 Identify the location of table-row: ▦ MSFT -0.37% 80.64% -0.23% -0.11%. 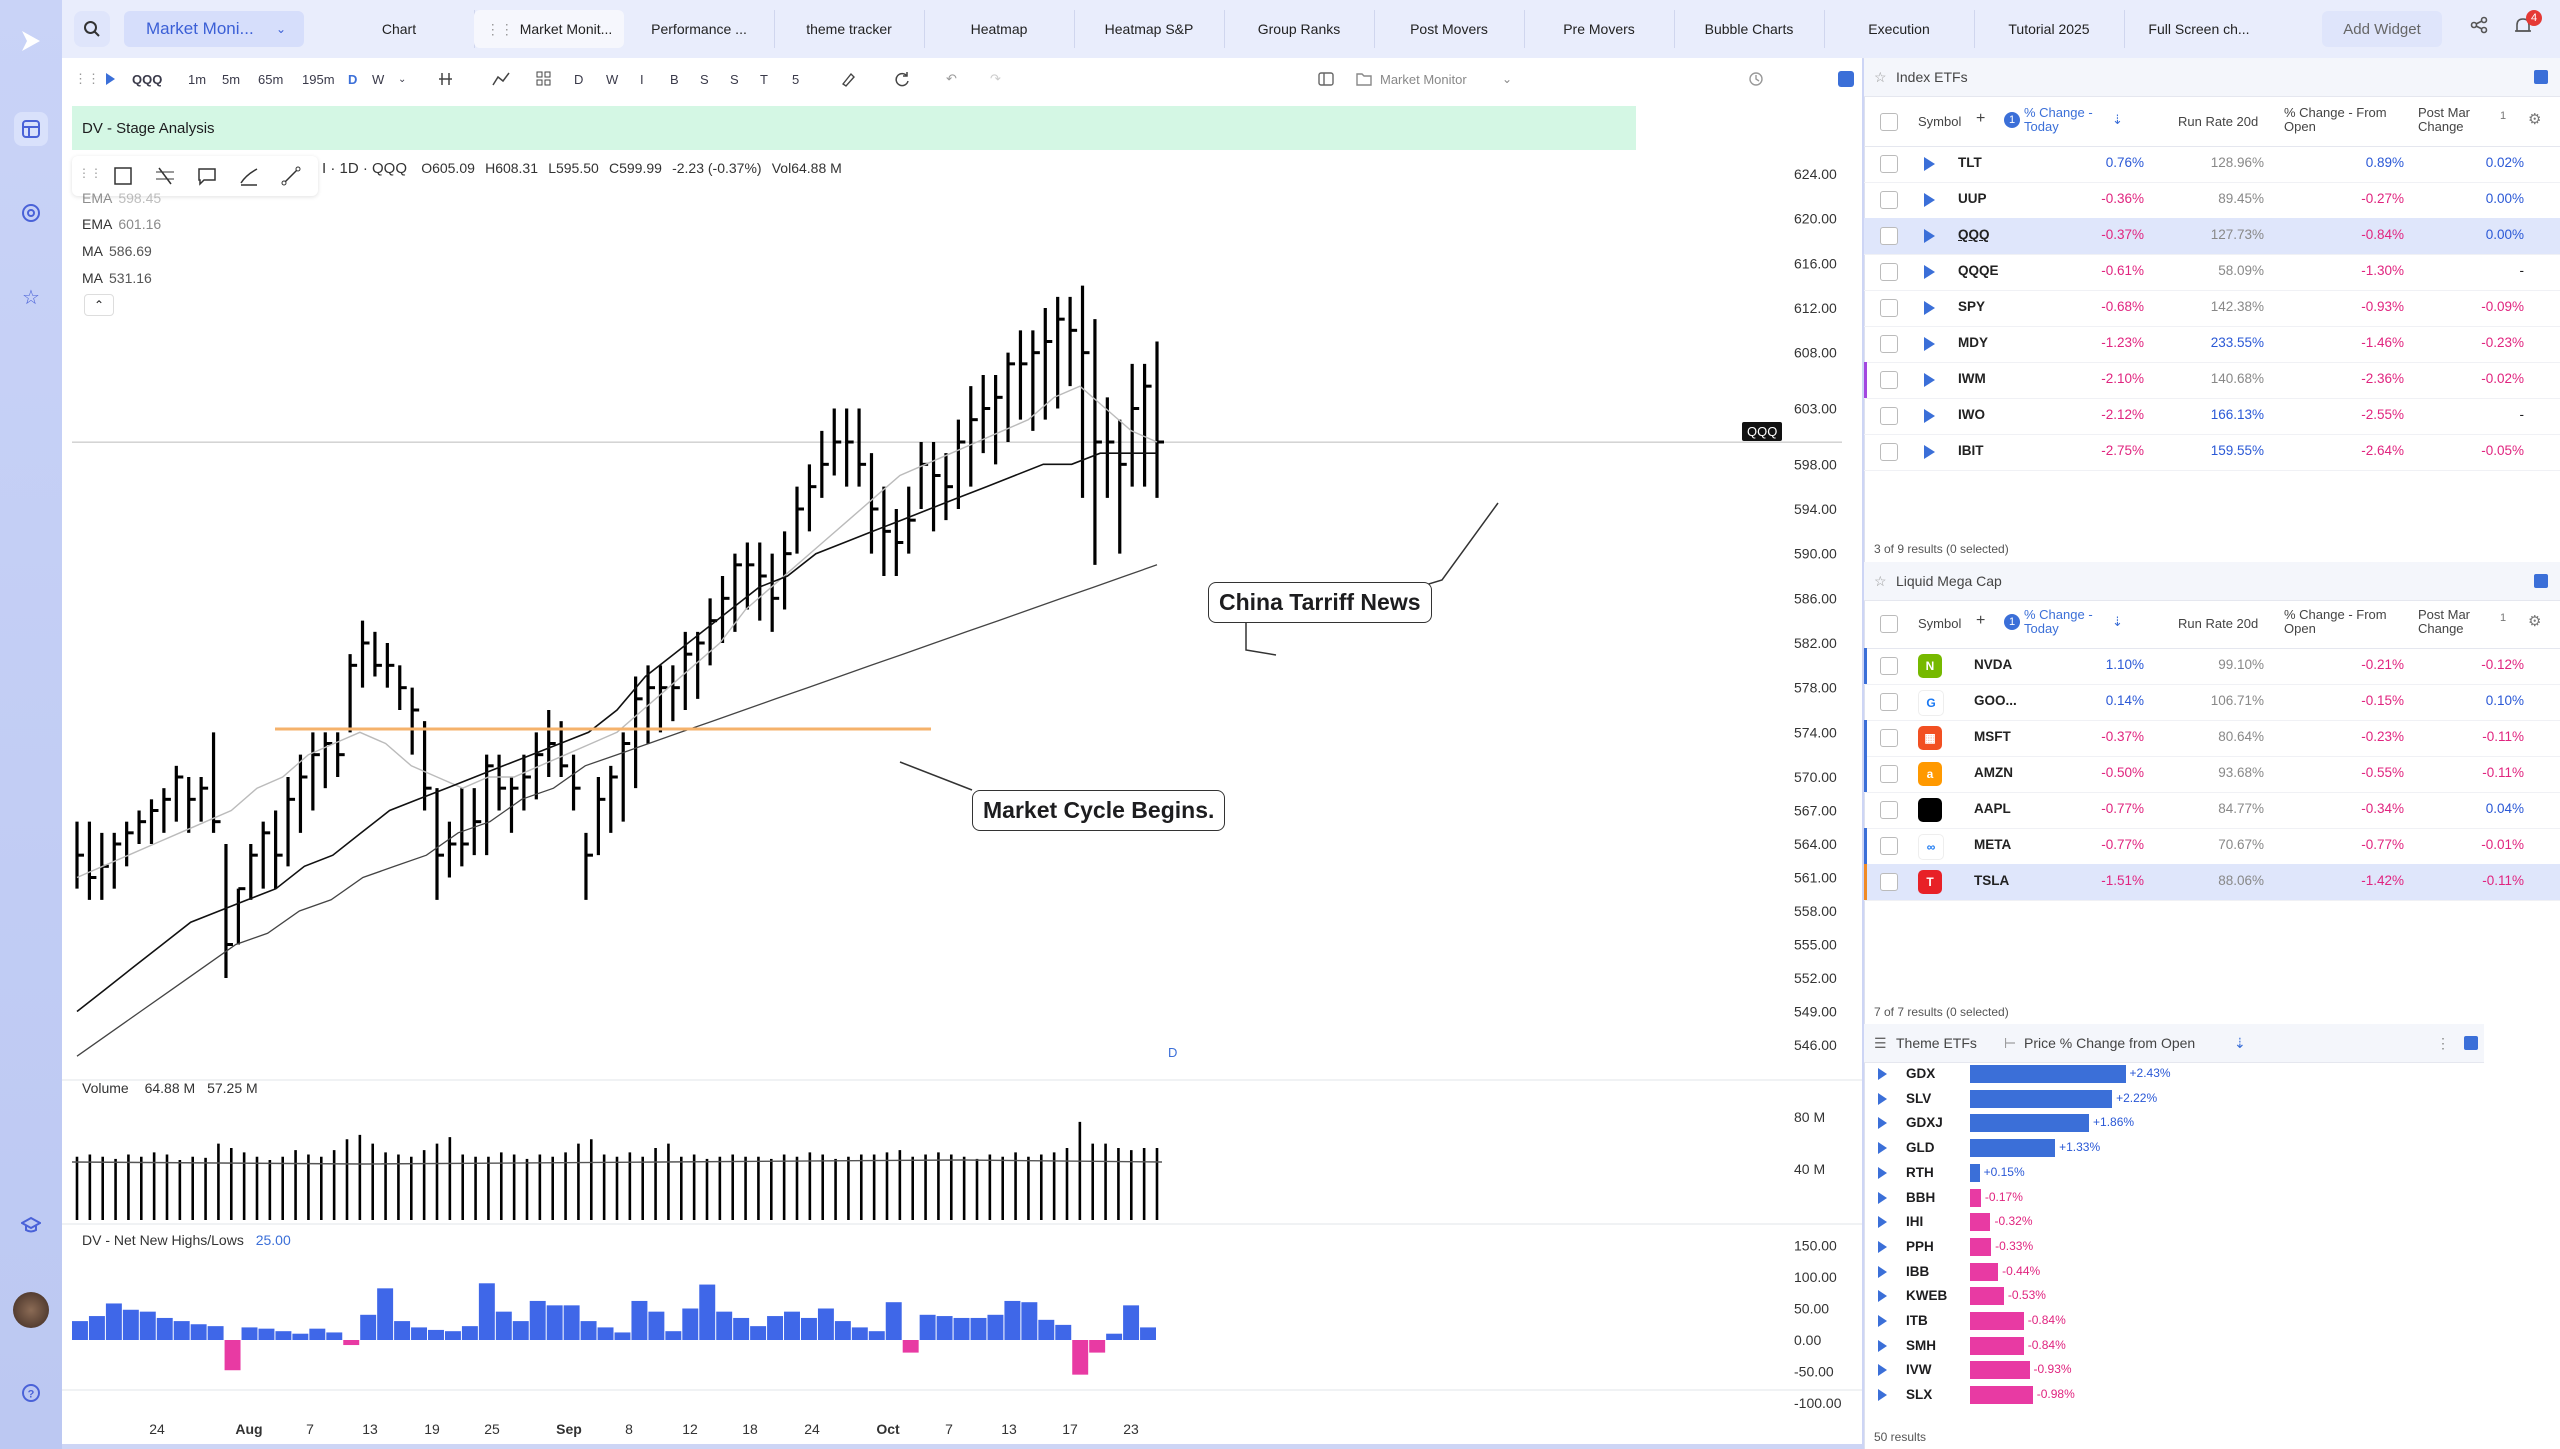
(2212, 738).